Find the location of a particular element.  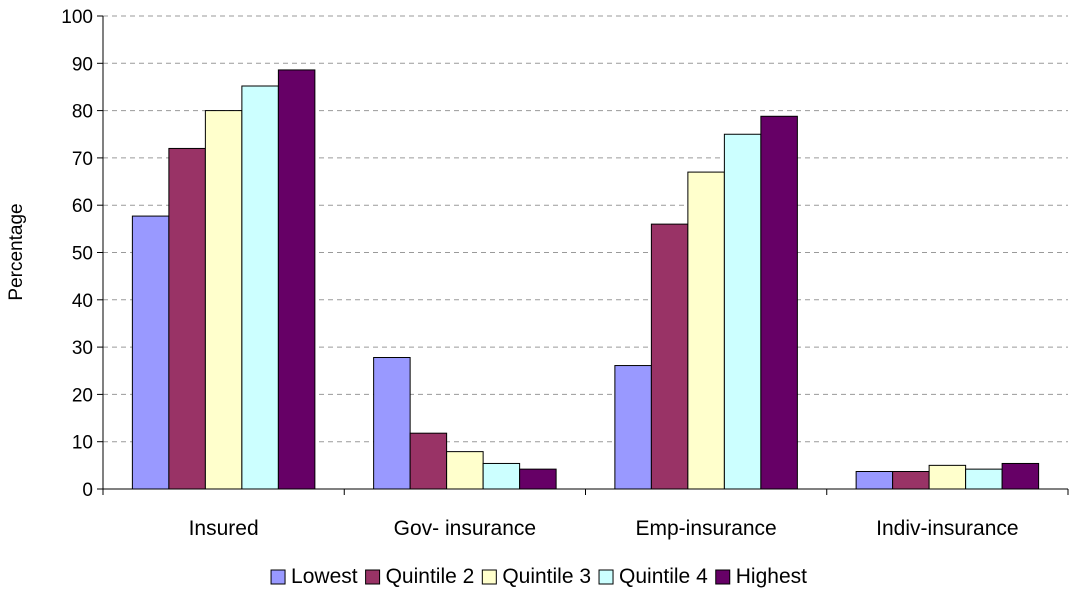

legend-item-highest: Highest is located at coordinates (761, 576).